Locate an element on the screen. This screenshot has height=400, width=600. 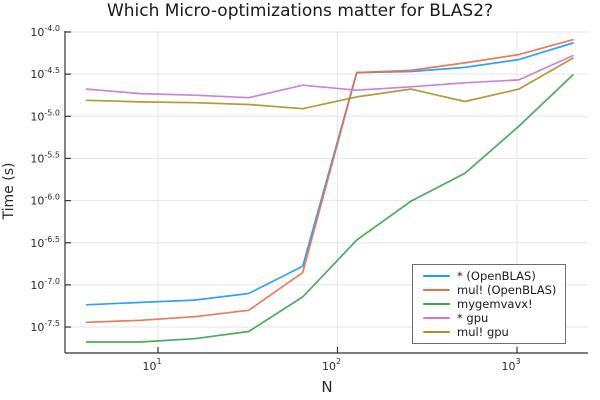
x-axis-label: N is located at coordinates (327, 387).